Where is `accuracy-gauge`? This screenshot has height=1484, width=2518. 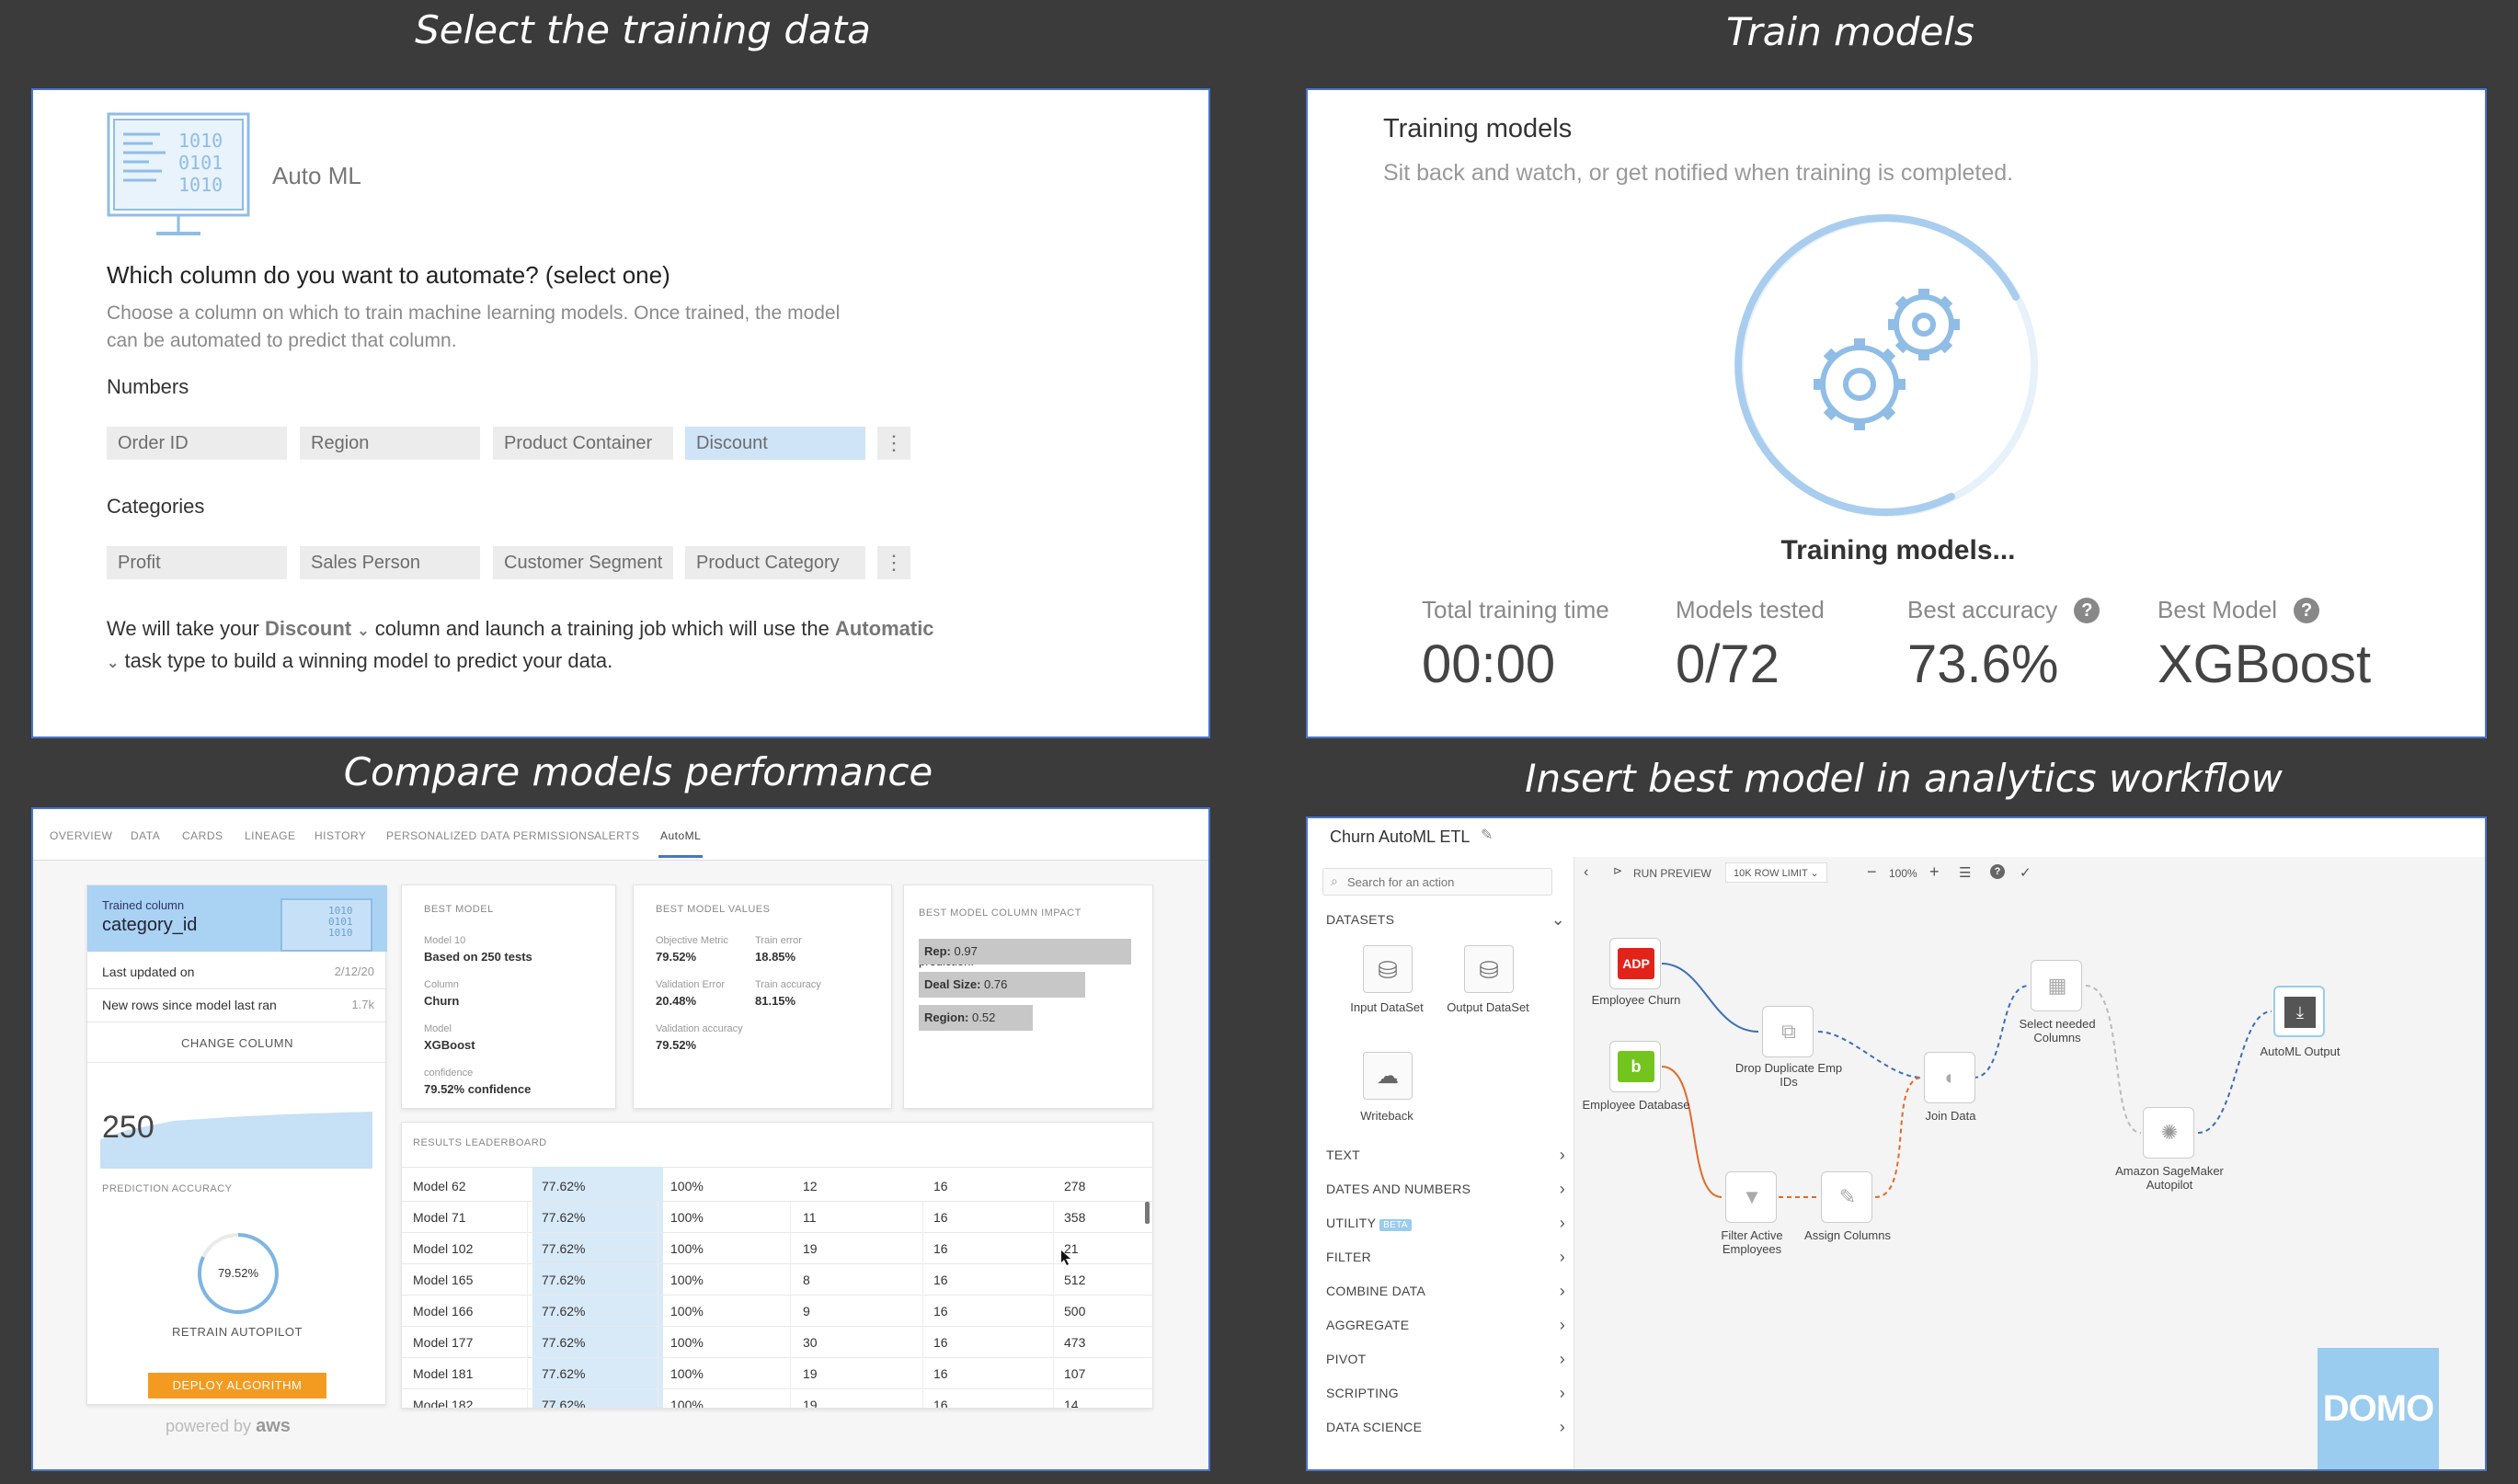
accuracy-gauge is located at coordinates (238, 1273).